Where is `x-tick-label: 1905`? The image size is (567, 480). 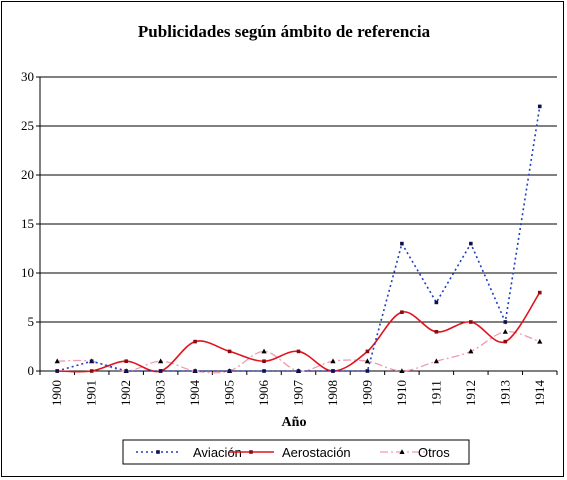 x-tick-label: 1905 is located at coordinates (229, 393).